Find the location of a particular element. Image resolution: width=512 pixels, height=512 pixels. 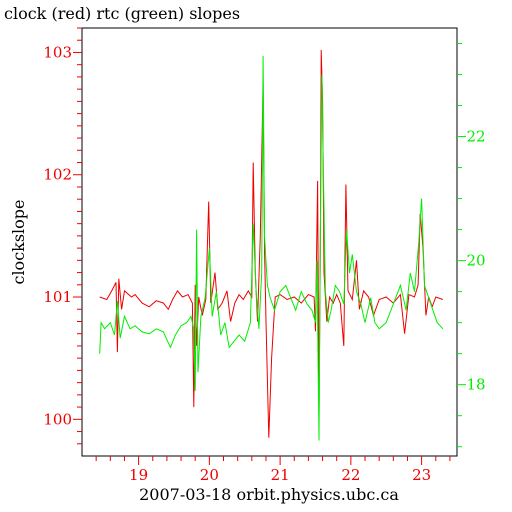

y-right-tick-label: 22 is located at coordinates (475, 137).